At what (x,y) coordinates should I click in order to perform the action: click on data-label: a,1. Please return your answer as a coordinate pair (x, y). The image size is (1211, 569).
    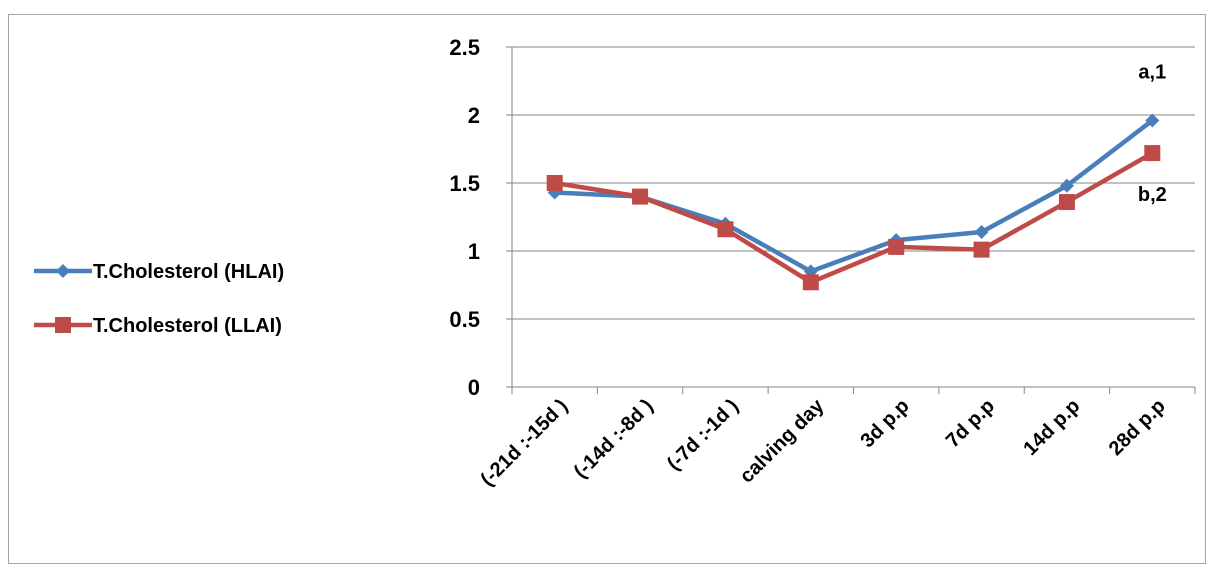
    Looking at the image, I should click on (1152, 72).